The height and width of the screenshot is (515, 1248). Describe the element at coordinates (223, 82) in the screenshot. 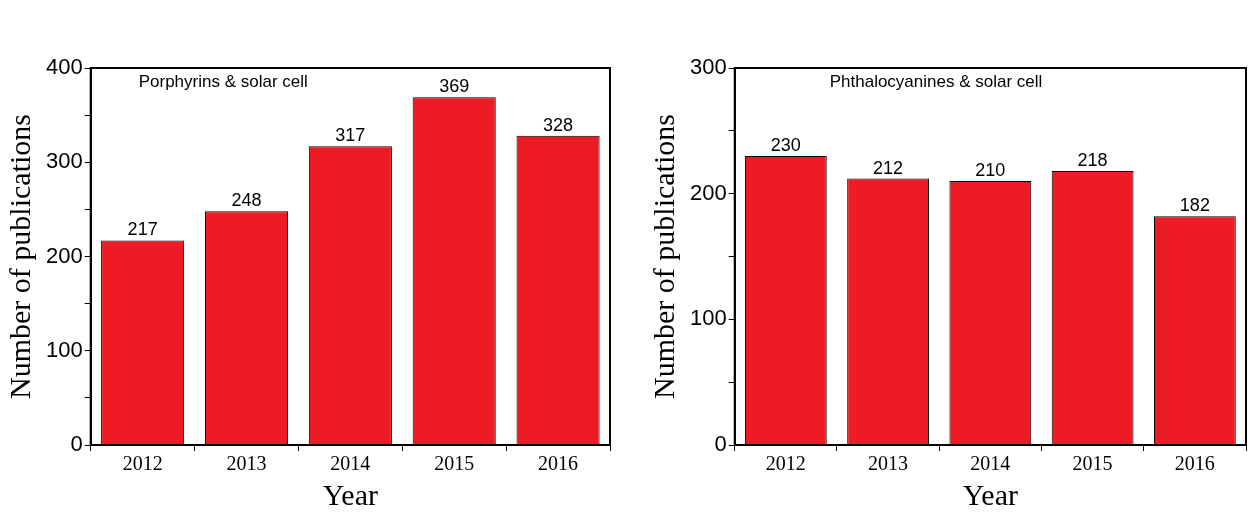

I see `chart-title: Porphyrins & solar cell` at that location.